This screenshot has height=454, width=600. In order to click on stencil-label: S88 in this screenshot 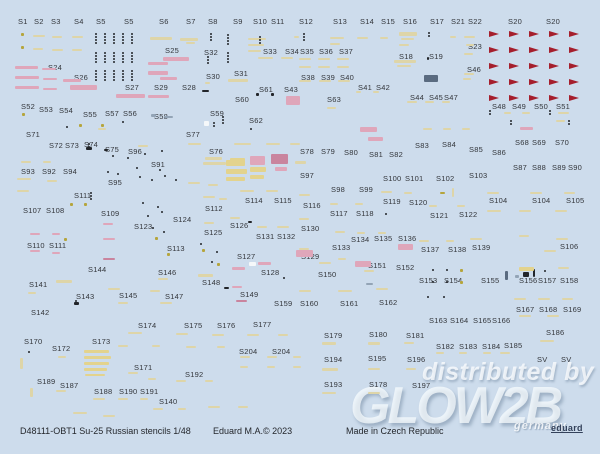, I will do `click(539, 167)`.